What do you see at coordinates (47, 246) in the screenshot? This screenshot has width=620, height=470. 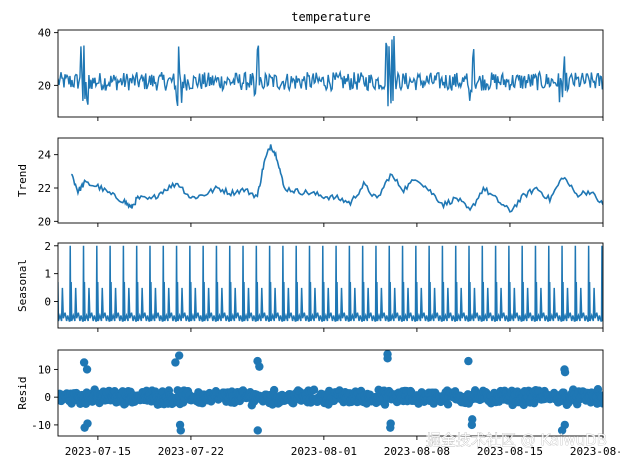 I see `ytick-label: 2` at bounding box center [47, 246].